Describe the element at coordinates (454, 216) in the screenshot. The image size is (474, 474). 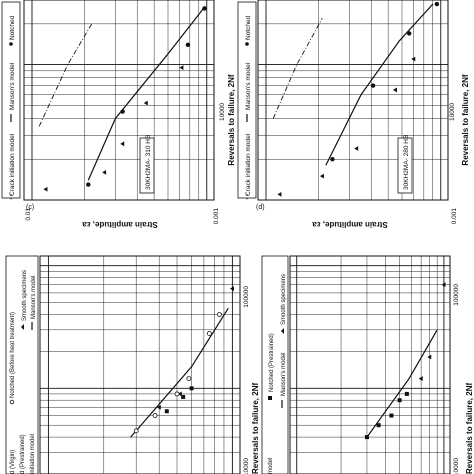
I see `y-tick-d-1: 0.001` at that location.